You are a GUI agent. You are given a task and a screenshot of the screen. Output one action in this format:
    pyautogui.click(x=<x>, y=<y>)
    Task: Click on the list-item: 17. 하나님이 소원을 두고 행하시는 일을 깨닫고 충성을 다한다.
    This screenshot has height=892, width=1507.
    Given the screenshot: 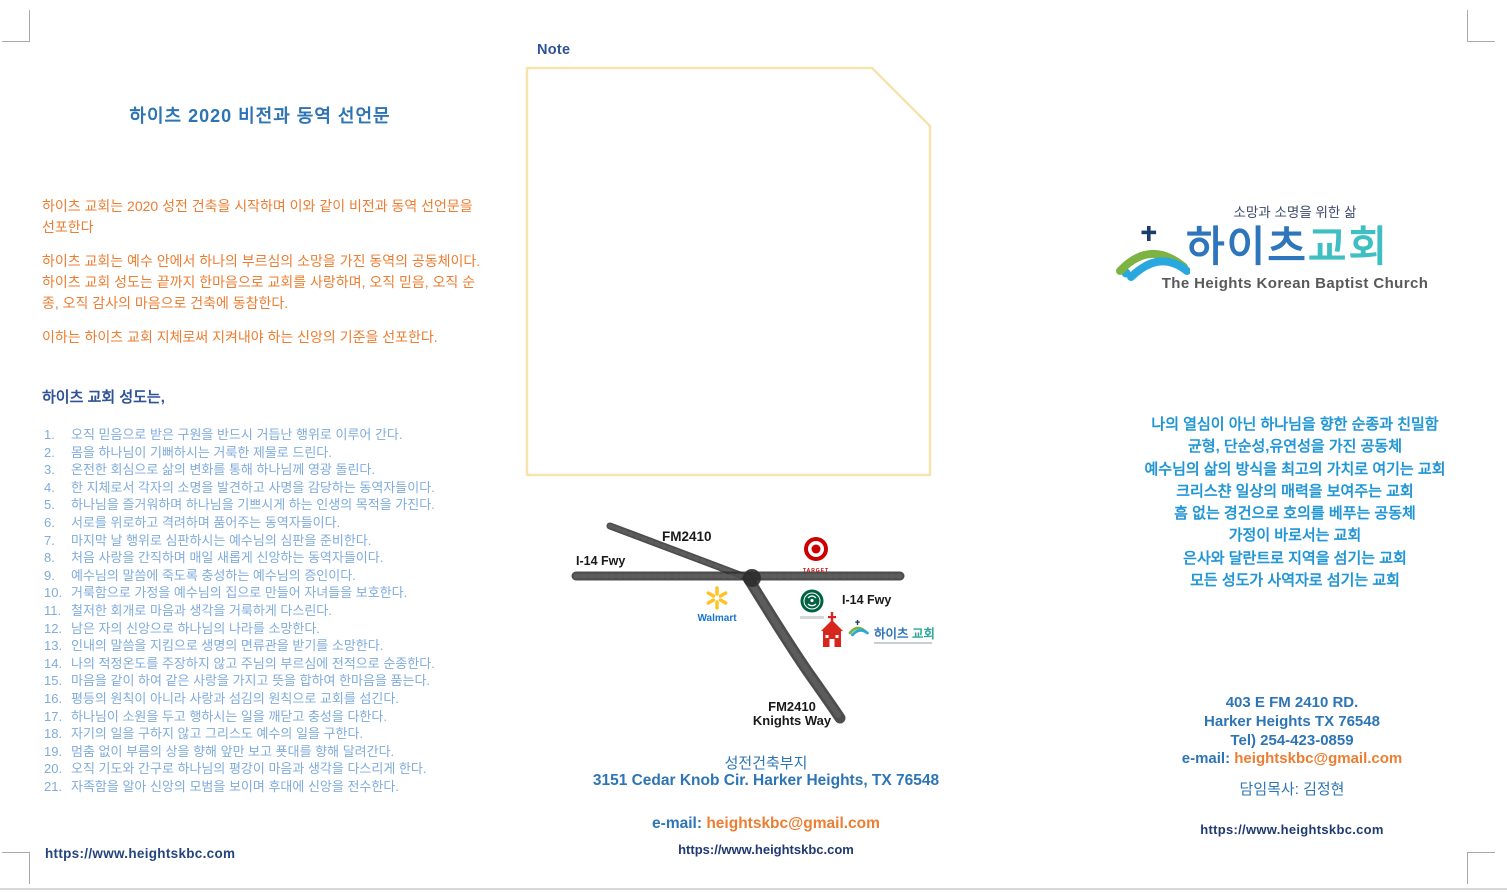 What is the action you would take?
    pyautogui.click(x=274, y=717)
    